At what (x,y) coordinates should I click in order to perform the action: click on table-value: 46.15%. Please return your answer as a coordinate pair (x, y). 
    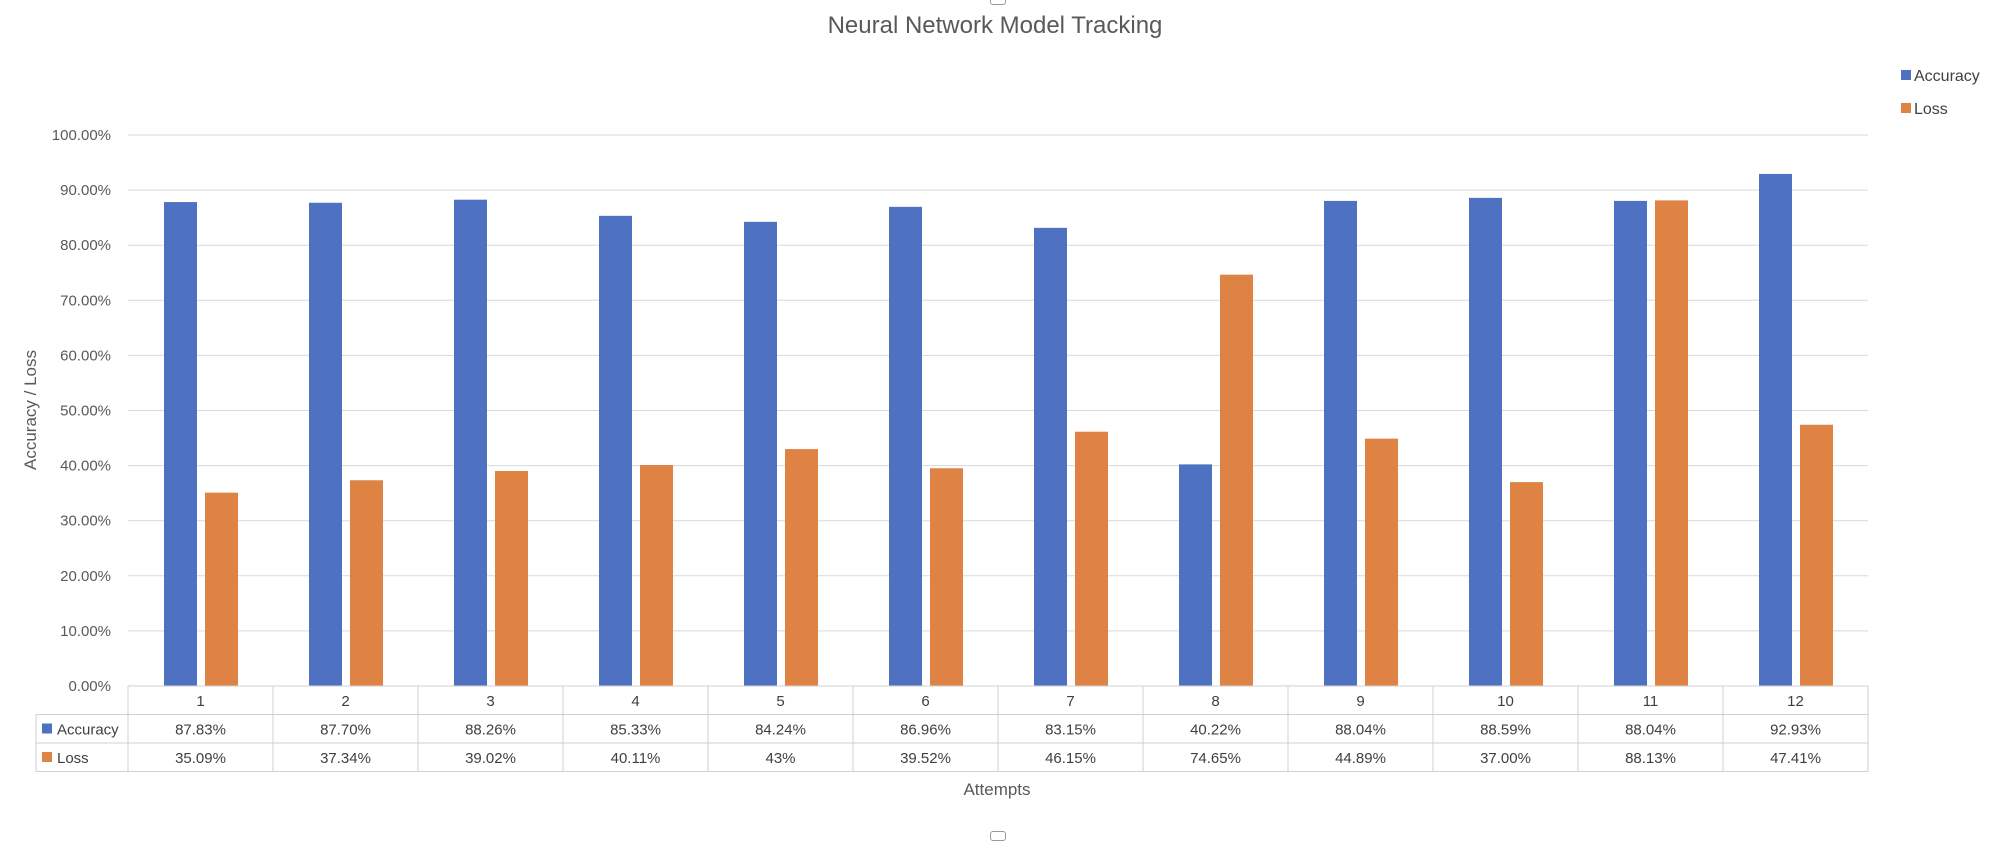
    Looking at the image, I should click on (1070, 758).